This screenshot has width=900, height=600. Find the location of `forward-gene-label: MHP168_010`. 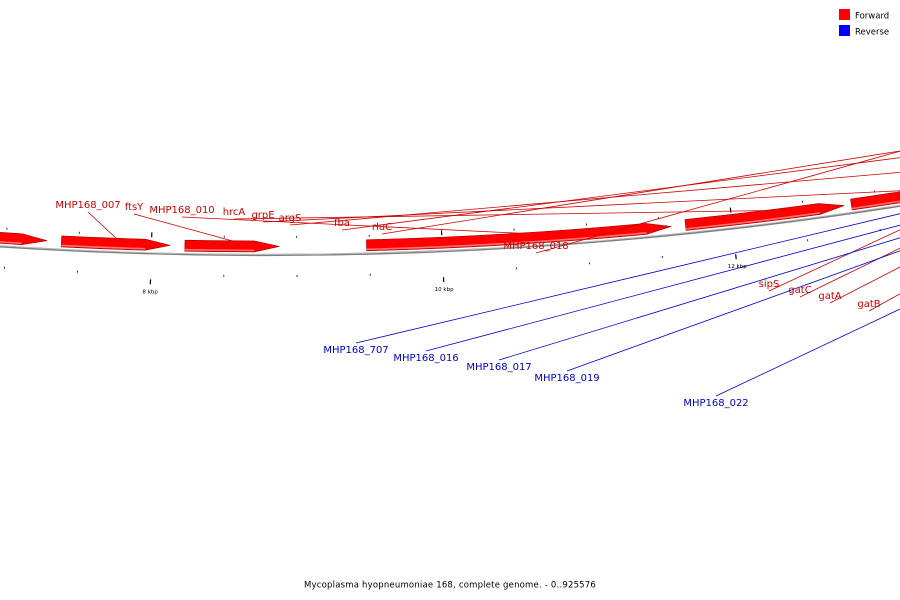

forward-gene-label: MHP168_010 is located at coordinates (181, 210).